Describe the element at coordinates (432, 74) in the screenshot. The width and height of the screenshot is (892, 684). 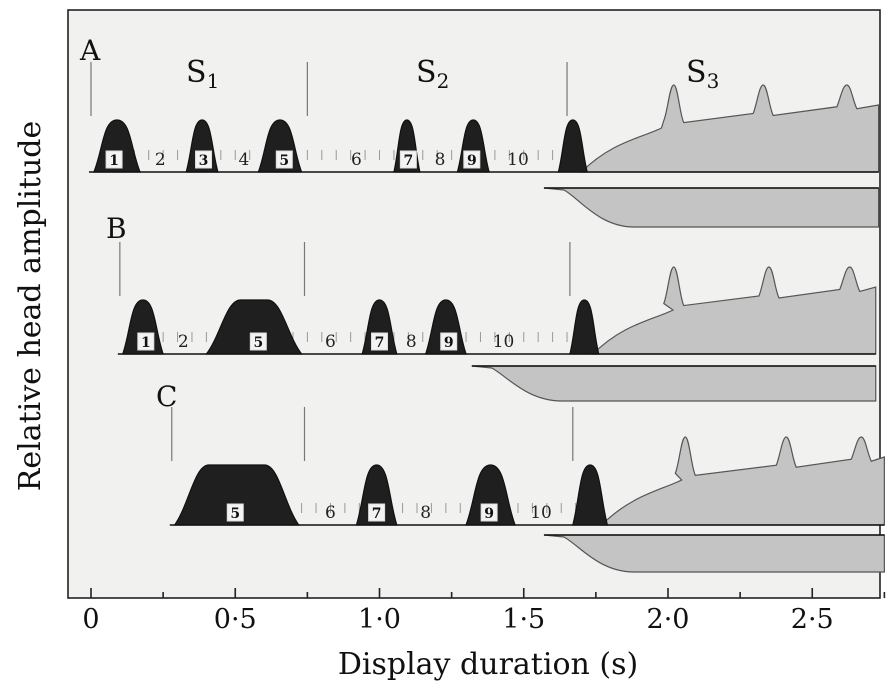
I see `stage-label-s2: S2` at that location.